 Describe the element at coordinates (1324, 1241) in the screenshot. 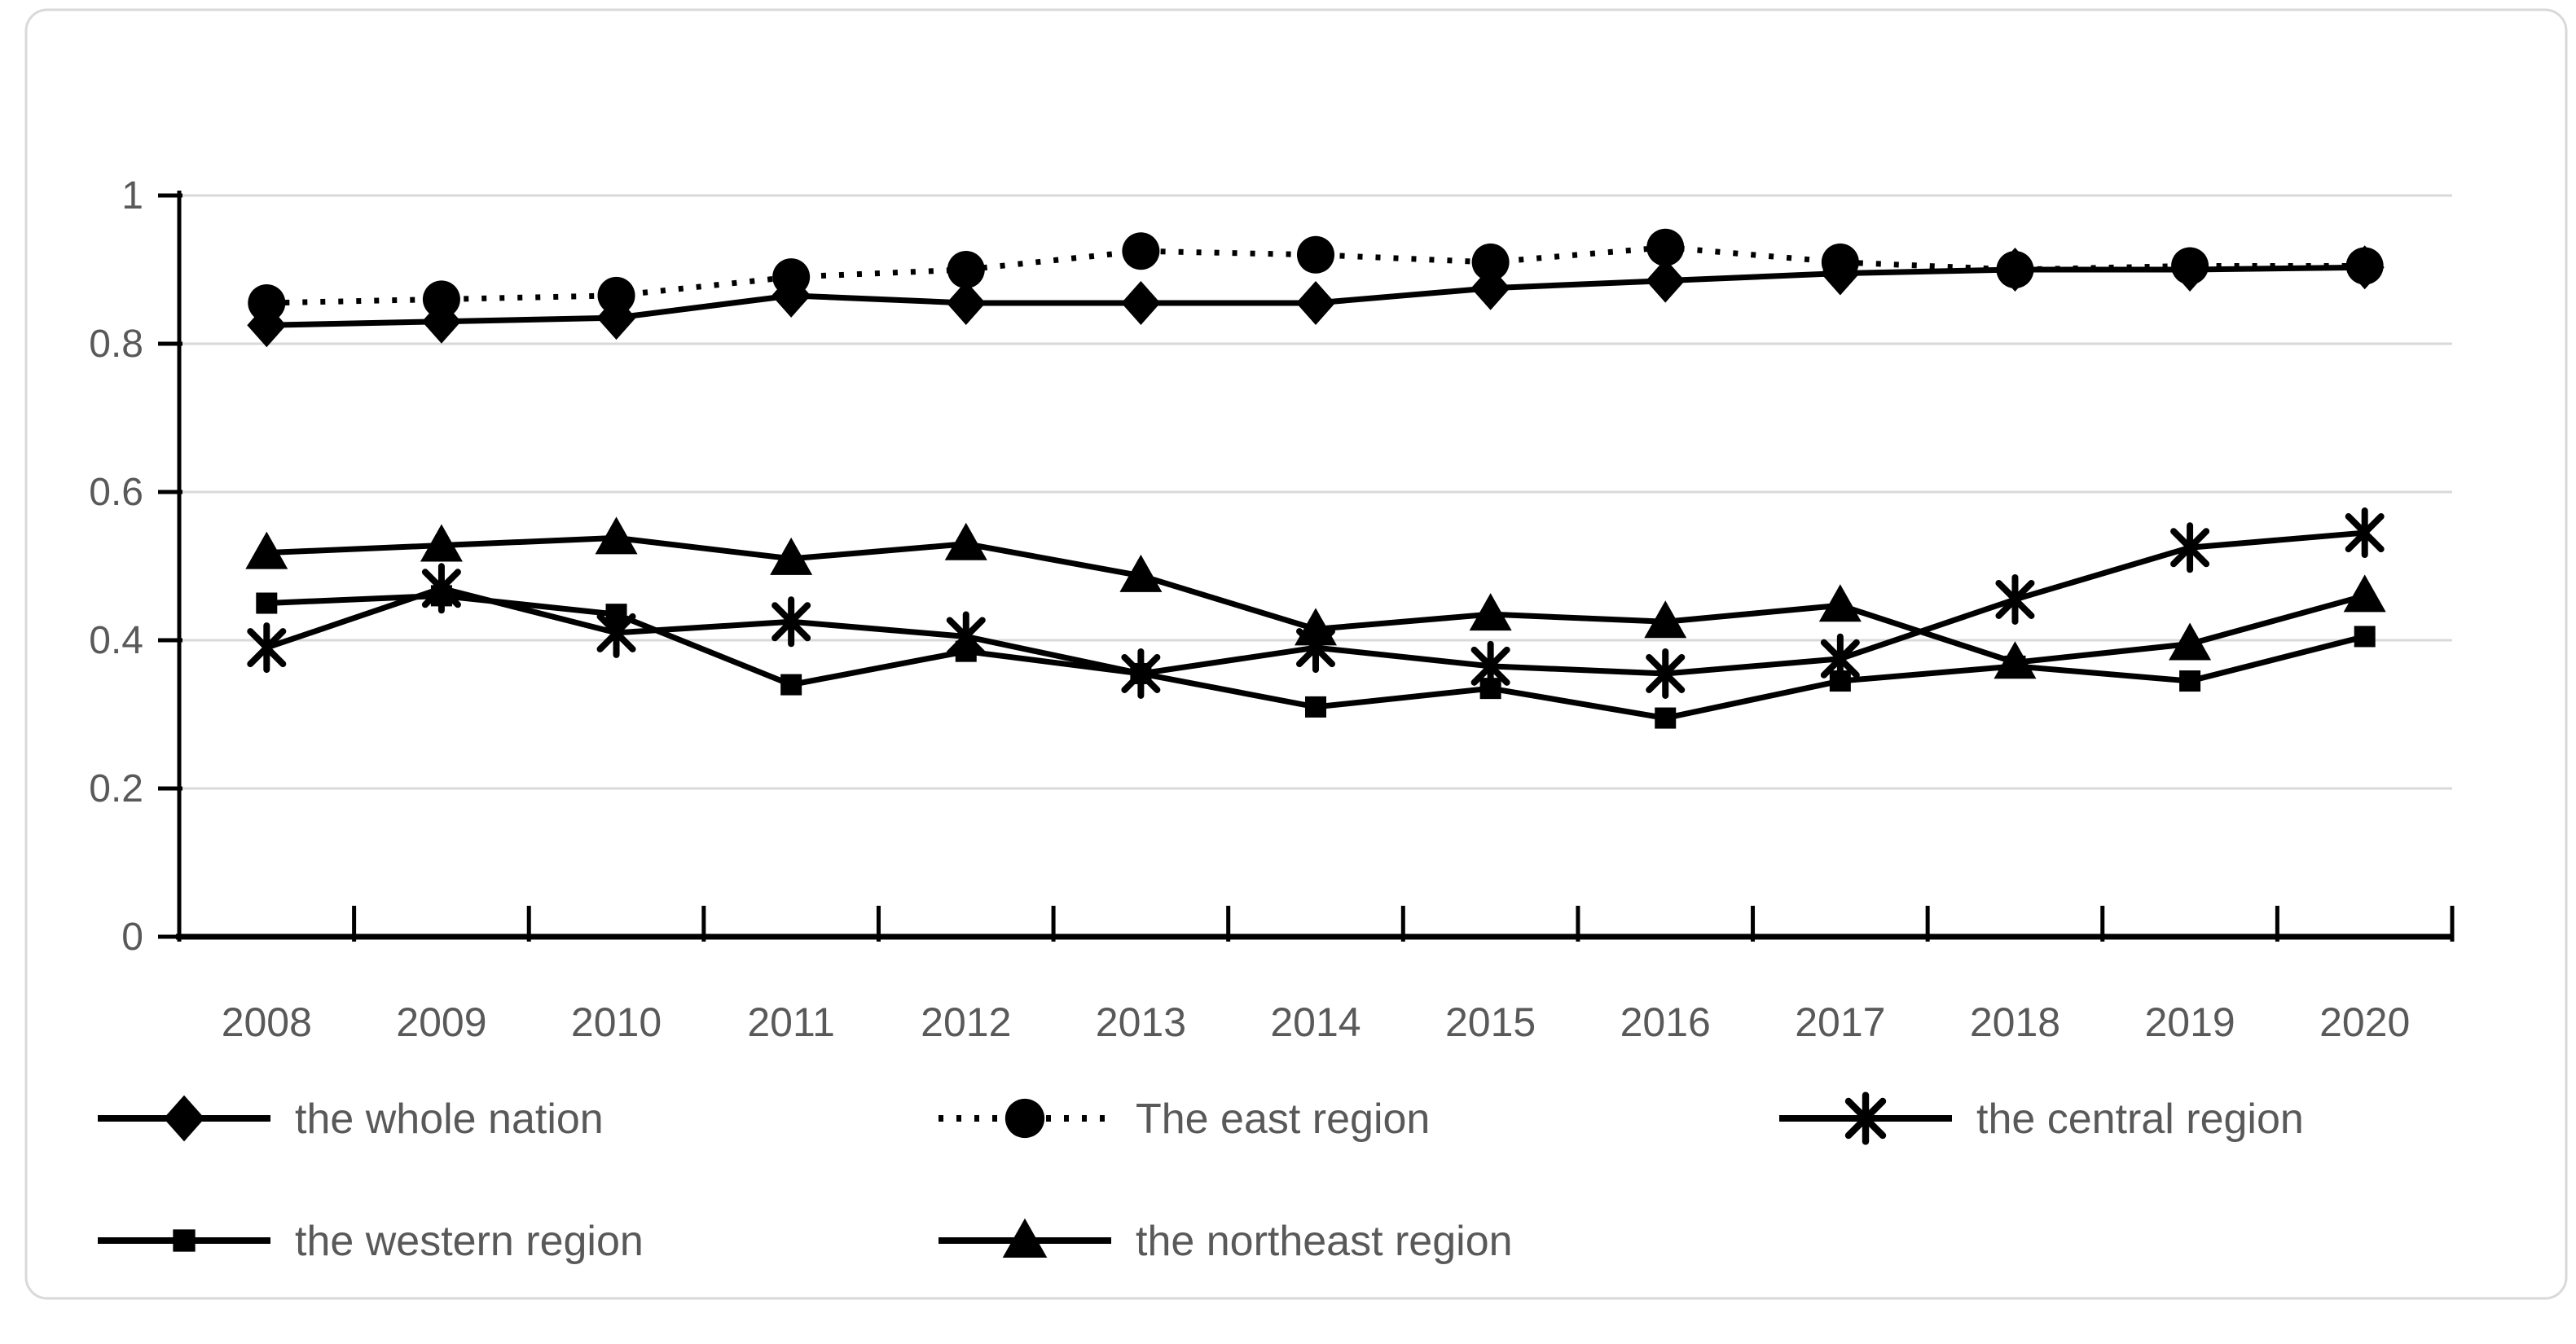

I see `legend-label: the northeast region` at that location.